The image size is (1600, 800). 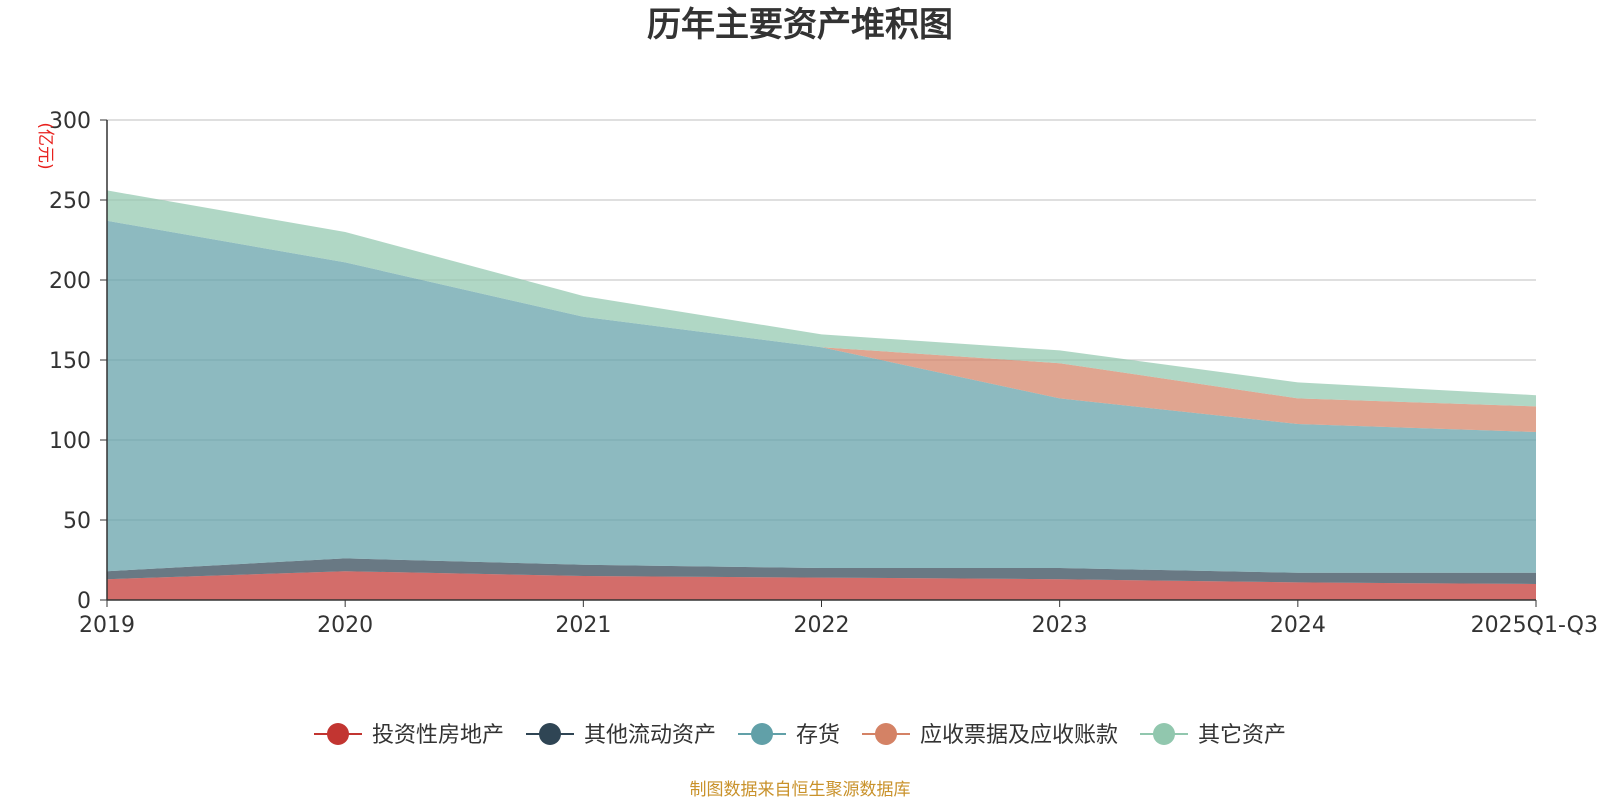 What do you see at coordinates (70, 121) in the screenshot?
I see `y-tick-label: 300` at bounding box center [70, 121].